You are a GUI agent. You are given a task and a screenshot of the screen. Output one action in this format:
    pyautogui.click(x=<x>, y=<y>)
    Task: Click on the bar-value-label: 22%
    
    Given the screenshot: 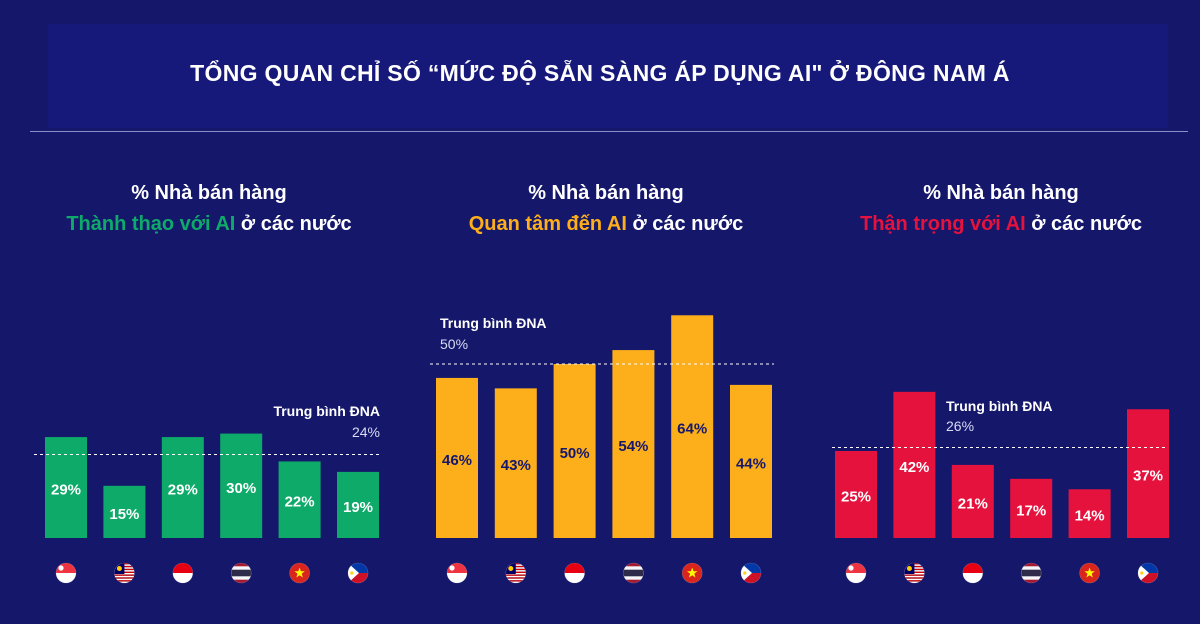 What is the action you would take?
    pyautogui.click(x=300, y=502)
    